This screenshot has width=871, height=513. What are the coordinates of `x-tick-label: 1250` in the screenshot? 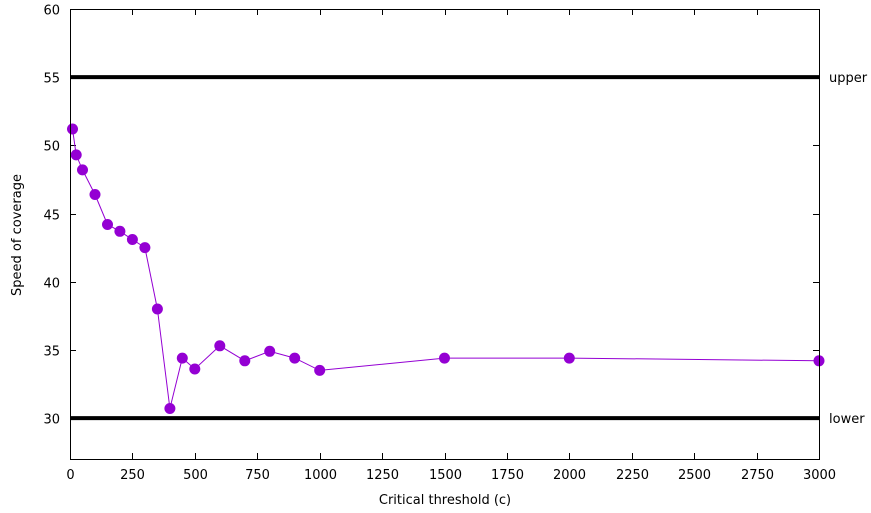 It's located at (382, 475).